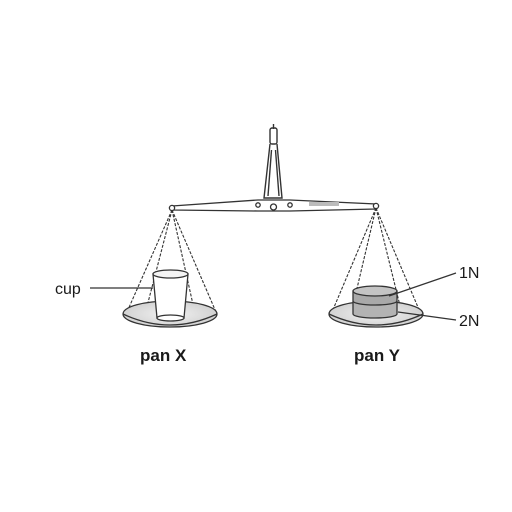  Describe the element at coordinates (273, 161) in the screenshot. I see `hanger-hook` at that location.